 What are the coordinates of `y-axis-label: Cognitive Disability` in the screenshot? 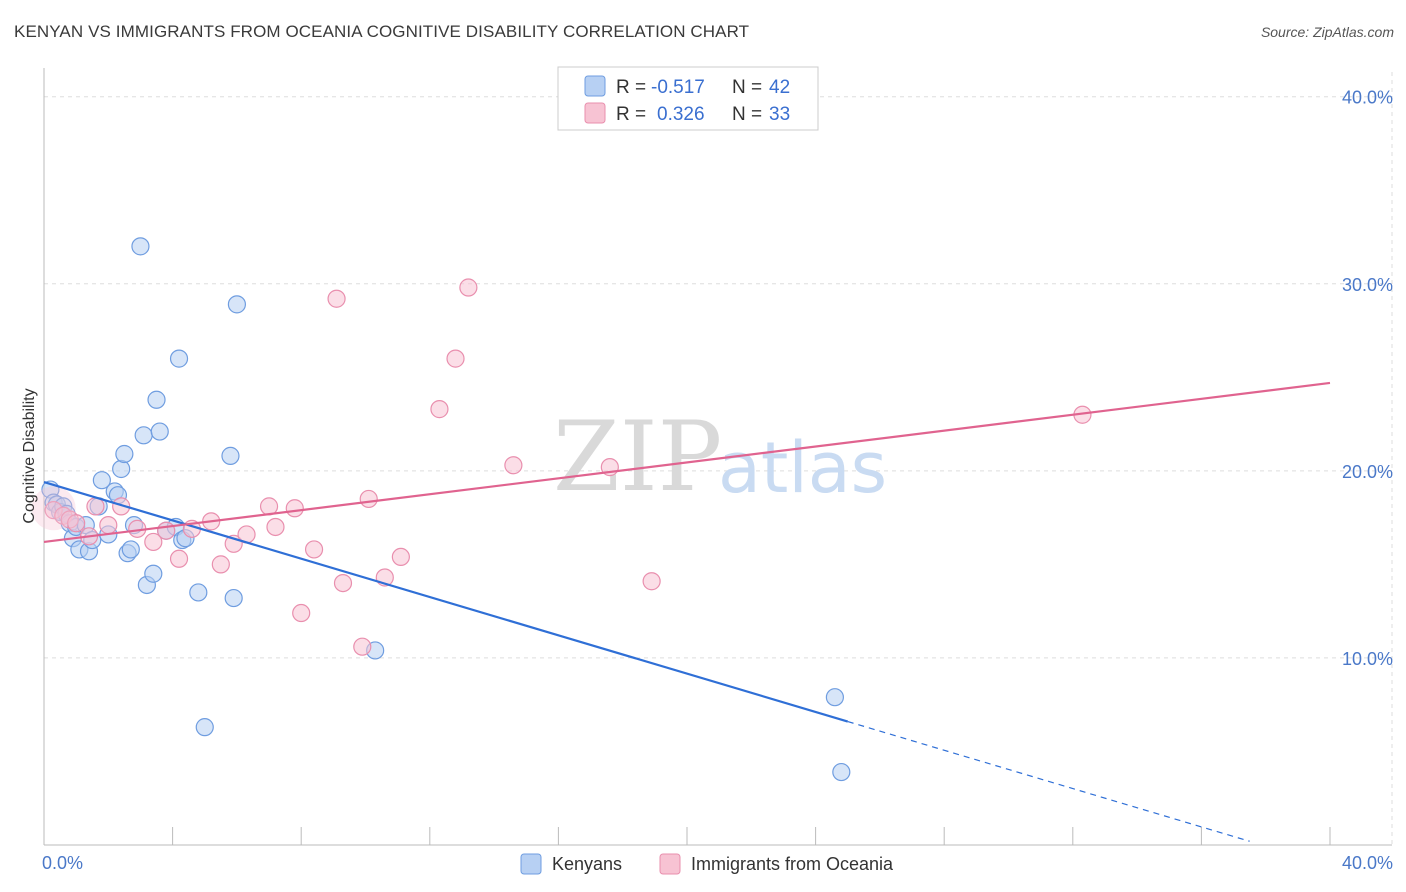 It's located at (29, 455).